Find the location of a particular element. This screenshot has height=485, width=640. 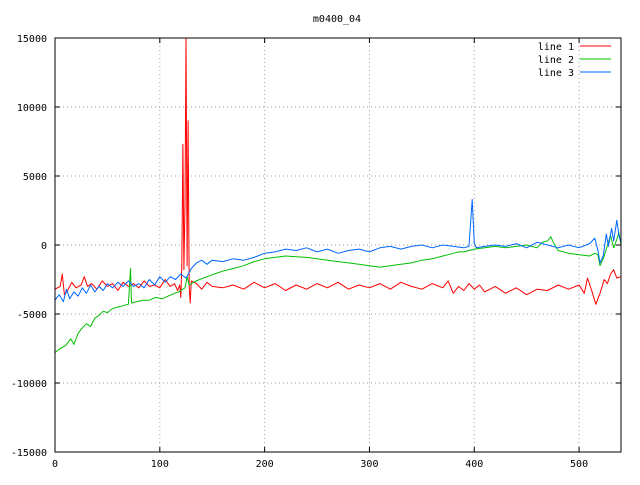

legend-label: line 3 is located at coordinates (556, 73).